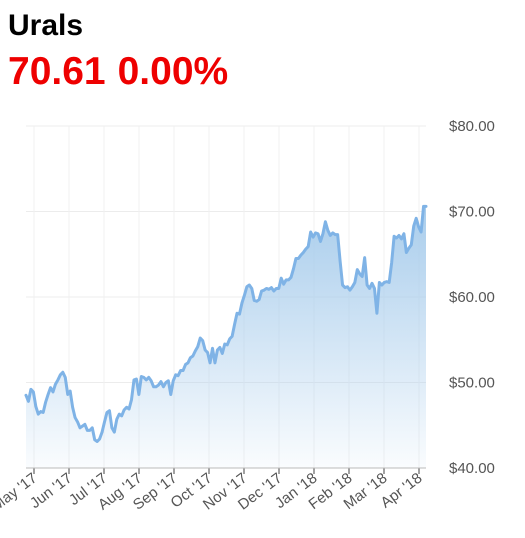 The height and width of the screenshot is (538, 525). I want to click on y-tick-label: $60.00, so click(472, 297).